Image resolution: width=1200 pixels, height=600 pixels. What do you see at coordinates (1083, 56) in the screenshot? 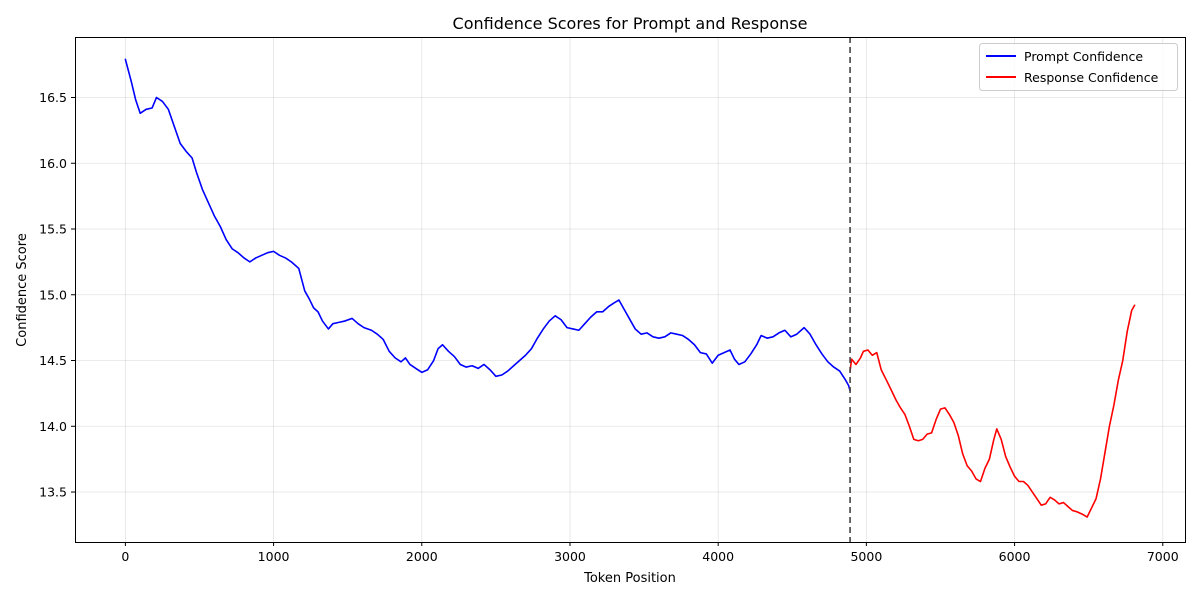
I see `legend-label-prompt: Prompt Confidence` at bounding box center [1083, 56].